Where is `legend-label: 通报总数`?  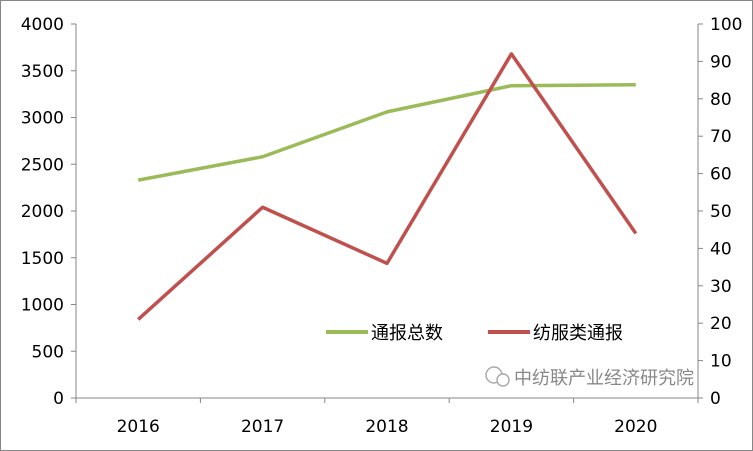
legend-label: 通报总数 is located at coordinates (407, 333).